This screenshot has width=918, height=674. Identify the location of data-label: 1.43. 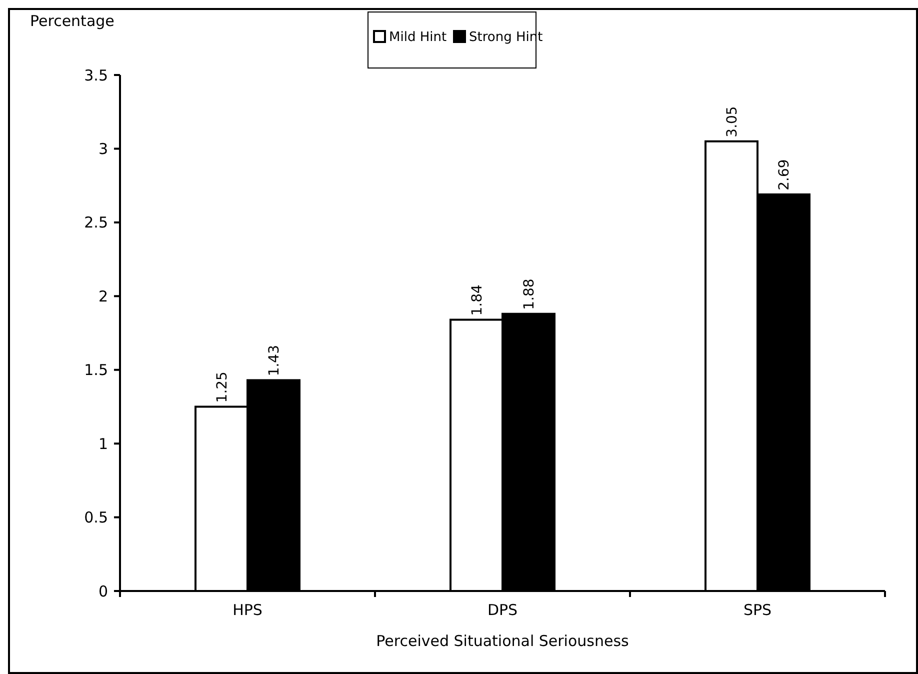
(274, 360).